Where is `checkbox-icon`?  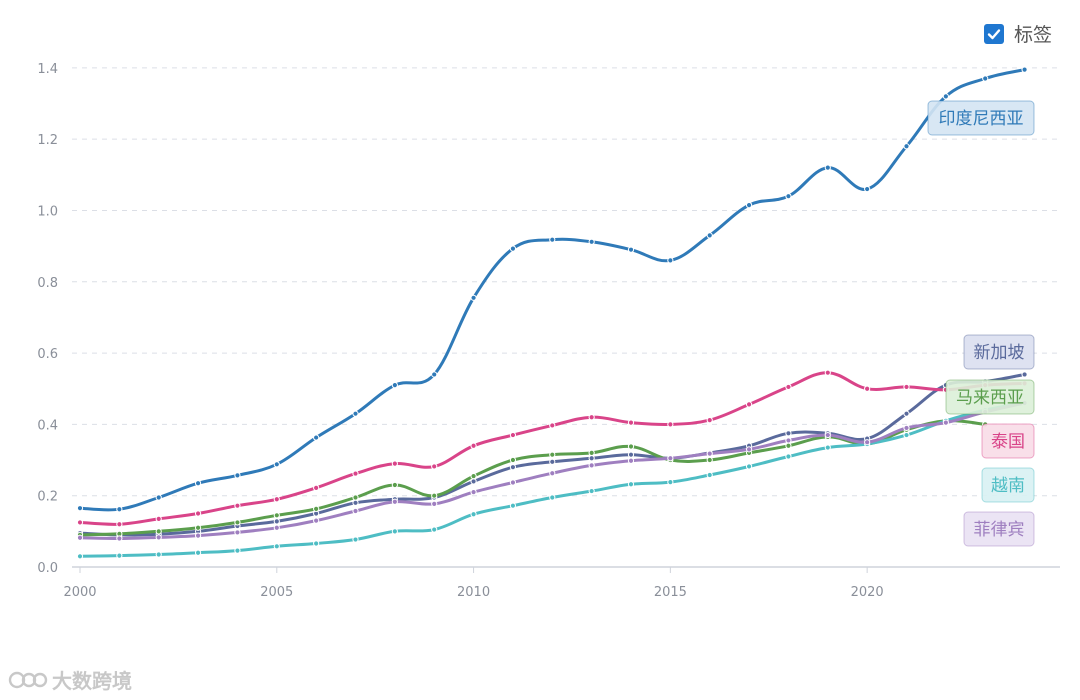 checkbox-icon is located at coordinates (993, 33).